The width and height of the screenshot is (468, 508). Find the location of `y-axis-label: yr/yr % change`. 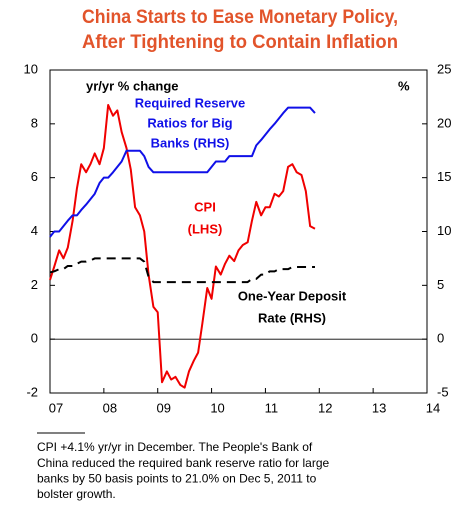

y-axis-label: yr/yr % change is located at coordinates (132, 85).